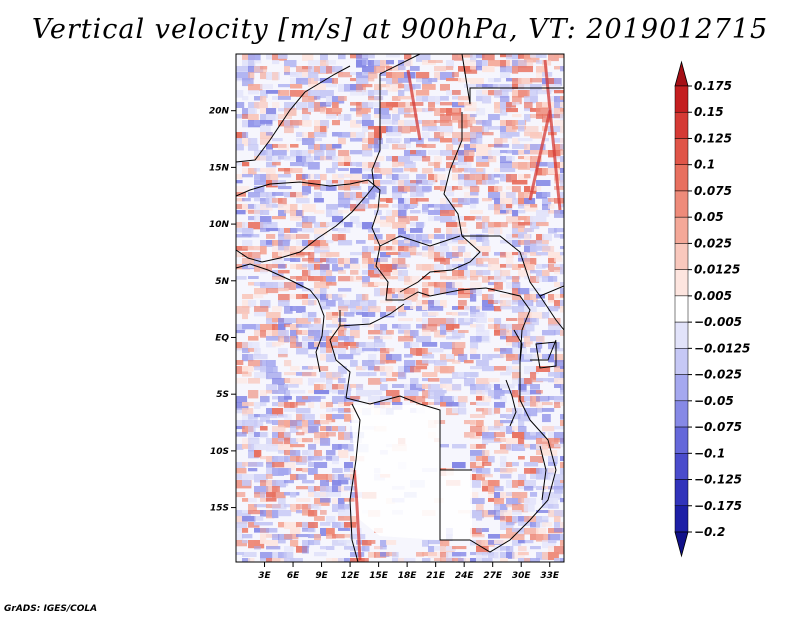 This screenshot has height=618, width=800. Describe the element at coordinates (709, 217) in the screenshot. I see `colorbar-label: 0.05` at that location.